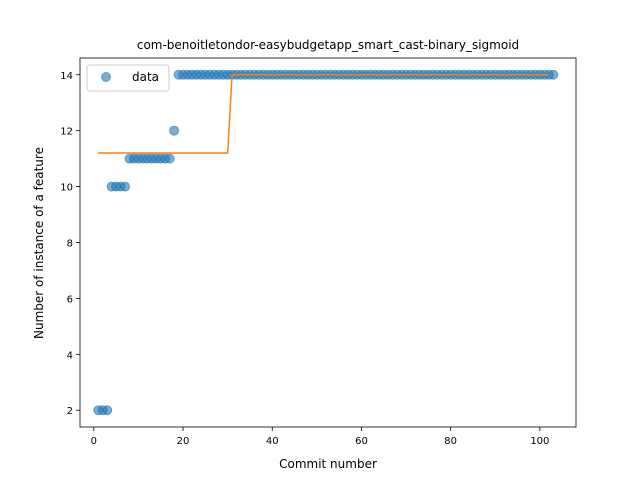 The image size is (640, 480). I want to click on x-tick-label: 40, so click(272, 441).